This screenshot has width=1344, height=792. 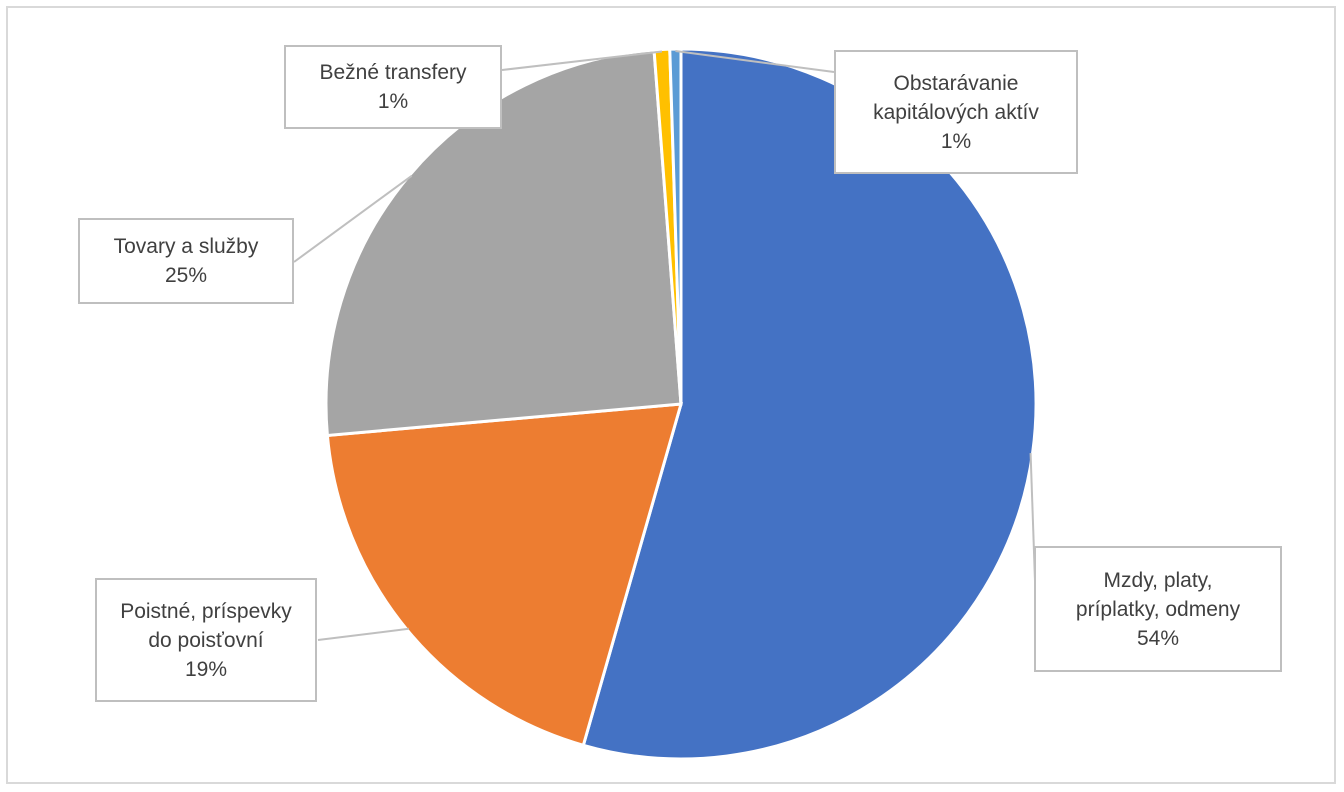 I want to click on leader-line-tovary, so click(x=353, y=218).